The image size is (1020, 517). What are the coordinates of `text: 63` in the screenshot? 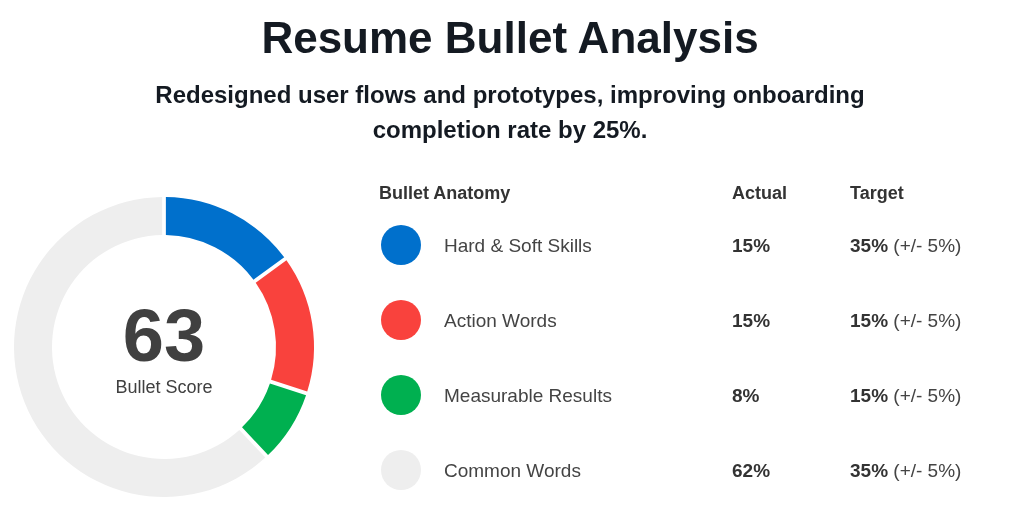 It's located at (164, 335).